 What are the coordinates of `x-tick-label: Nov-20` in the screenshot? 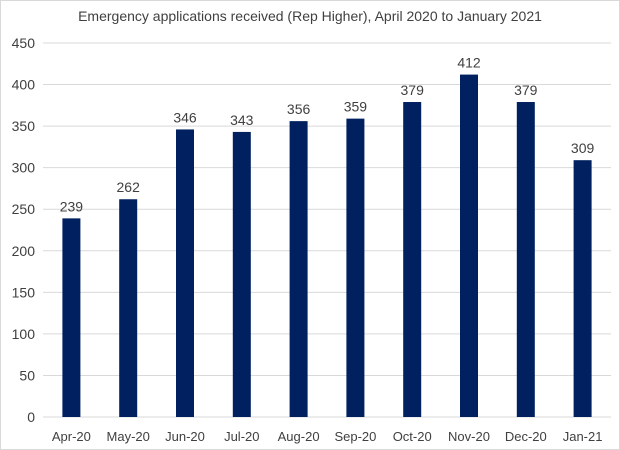 It's located at (469, 436).